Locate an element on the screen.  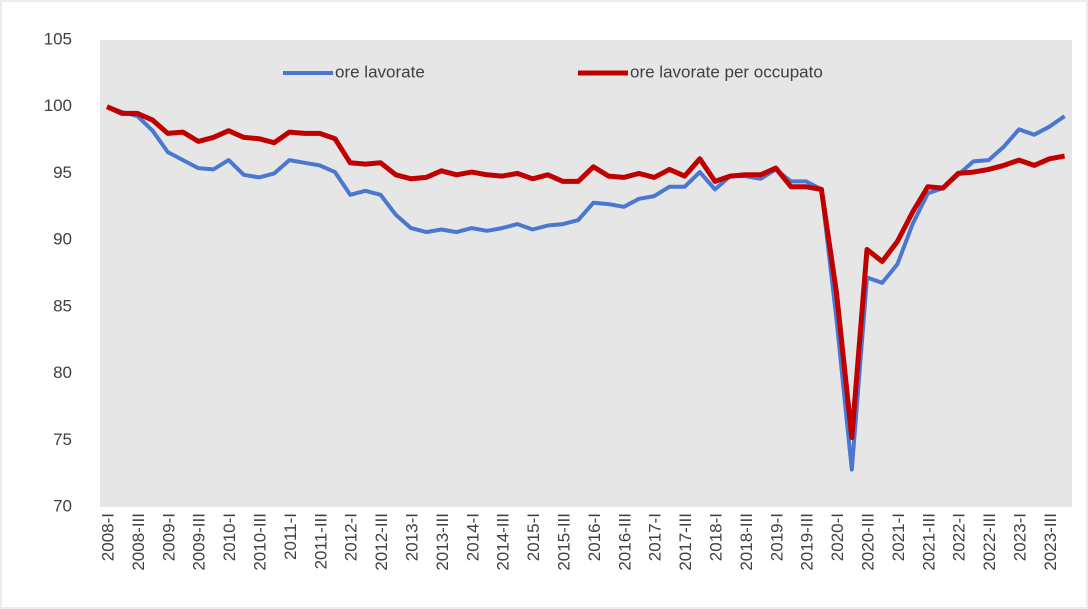
x-tick-label: 2009-I is located at coordinates (168, 537).